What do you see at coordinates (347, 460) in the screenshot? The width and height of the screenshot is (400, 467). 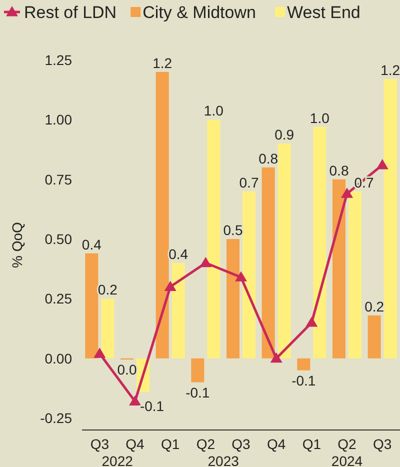 I see `text: 2024` at bounding box center [347, 460].